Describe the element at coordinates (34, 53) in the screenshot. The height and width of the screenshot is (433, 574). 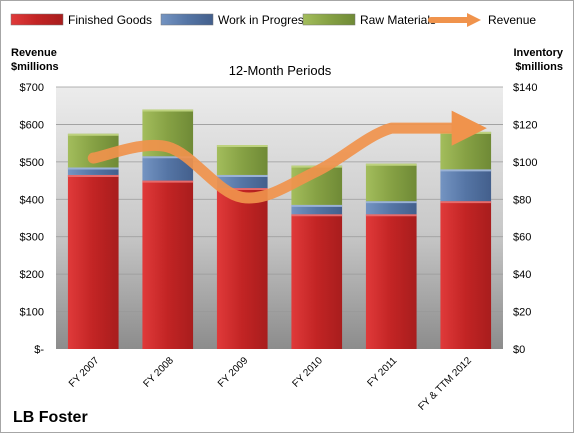
I see `left-axis-label-line1: Revenue` at that location.